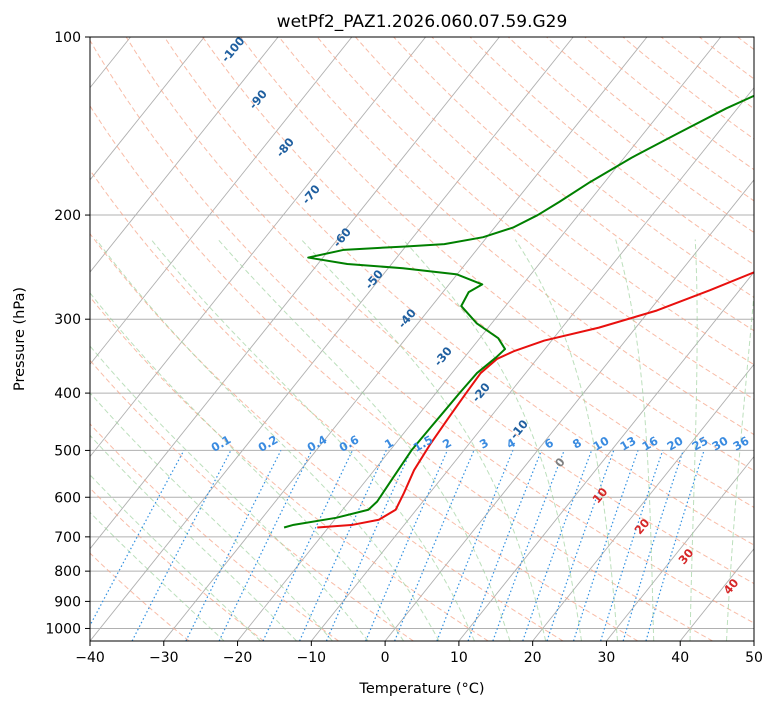  Describe the element at coordinates (754, 658) in the screenshot. I see `x-tick-label: 50` at that location.